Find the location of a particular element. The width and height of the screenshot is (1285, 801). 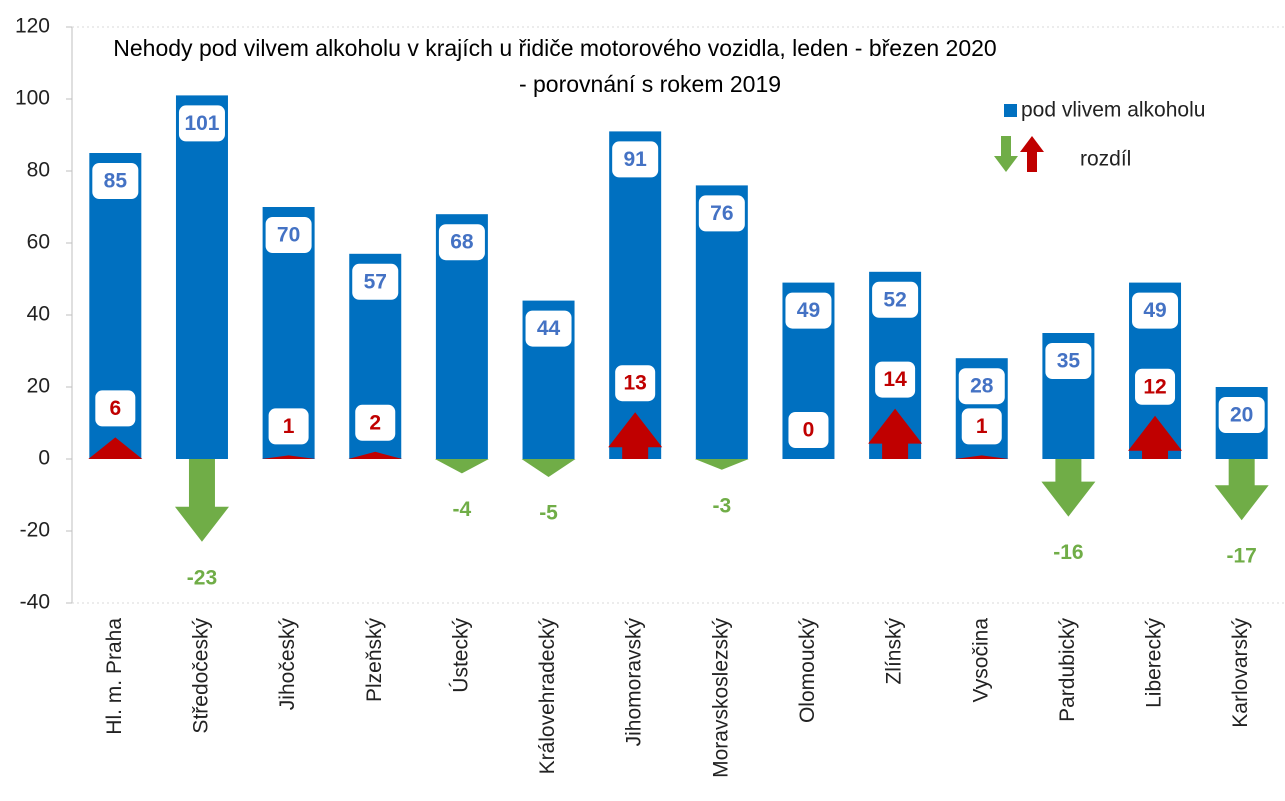

y-tick-label: -20 is located at coordinates (35, 530).